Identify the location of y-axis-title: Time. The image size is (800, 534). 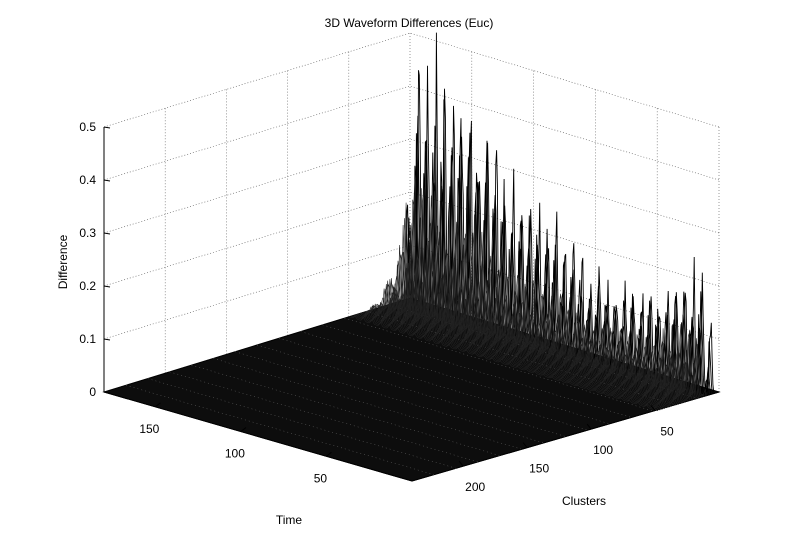
(289, 520).